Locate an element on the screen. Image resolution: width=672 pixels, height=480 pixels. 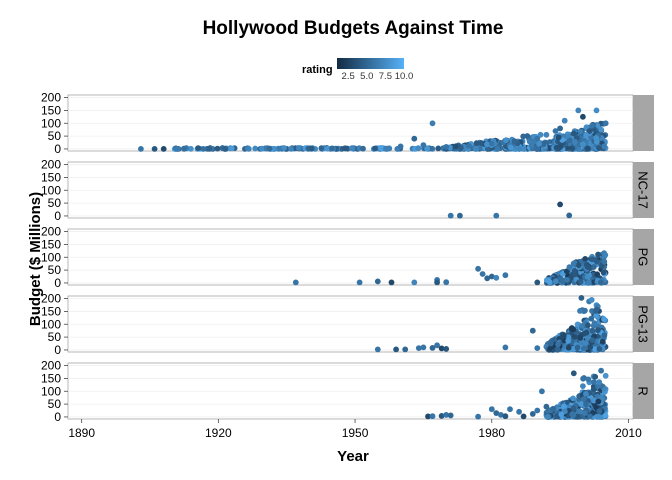
legend: rating 2.5 5.0 7.5 10.0 is located at coordinates (357, 70).